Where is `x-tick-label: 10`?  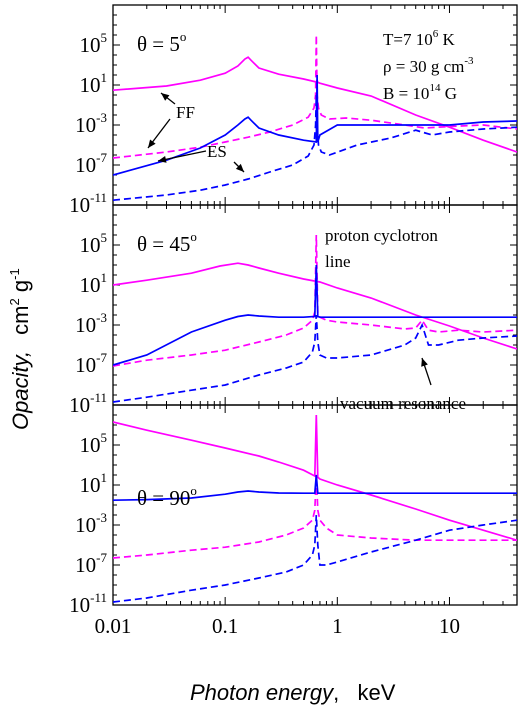 x-tick-label: 10 is located at coordinates (449, 626).